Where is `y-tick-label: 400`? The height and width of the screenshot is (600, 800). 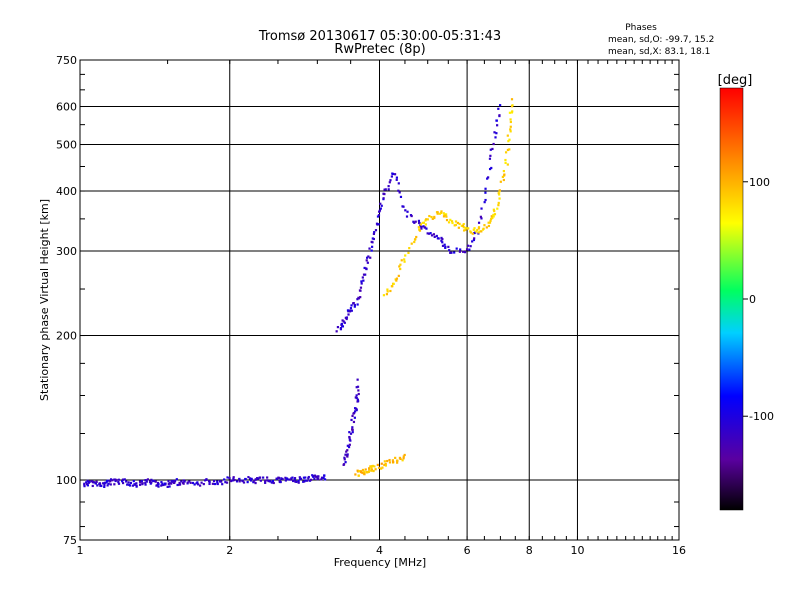 y-tick-label: 400 is located at coordinates (66, 191).